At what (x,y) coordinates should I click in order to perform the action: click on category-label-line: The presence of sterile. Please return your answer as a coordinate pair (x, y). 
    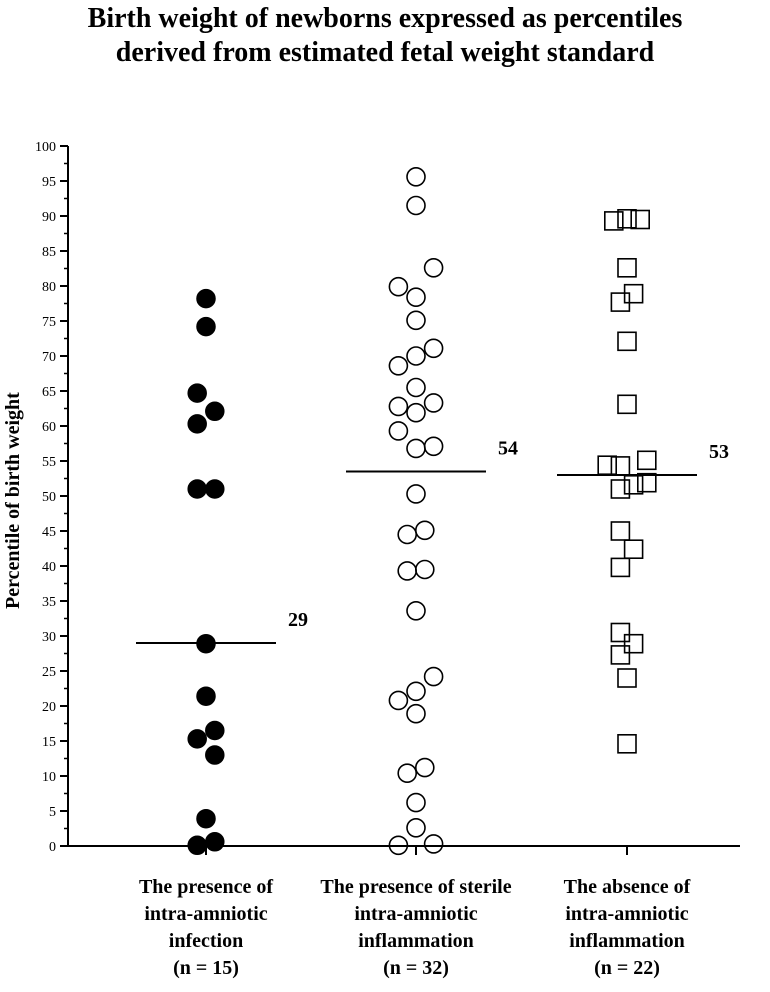
    Looking at the image, I should click on (416, 887).